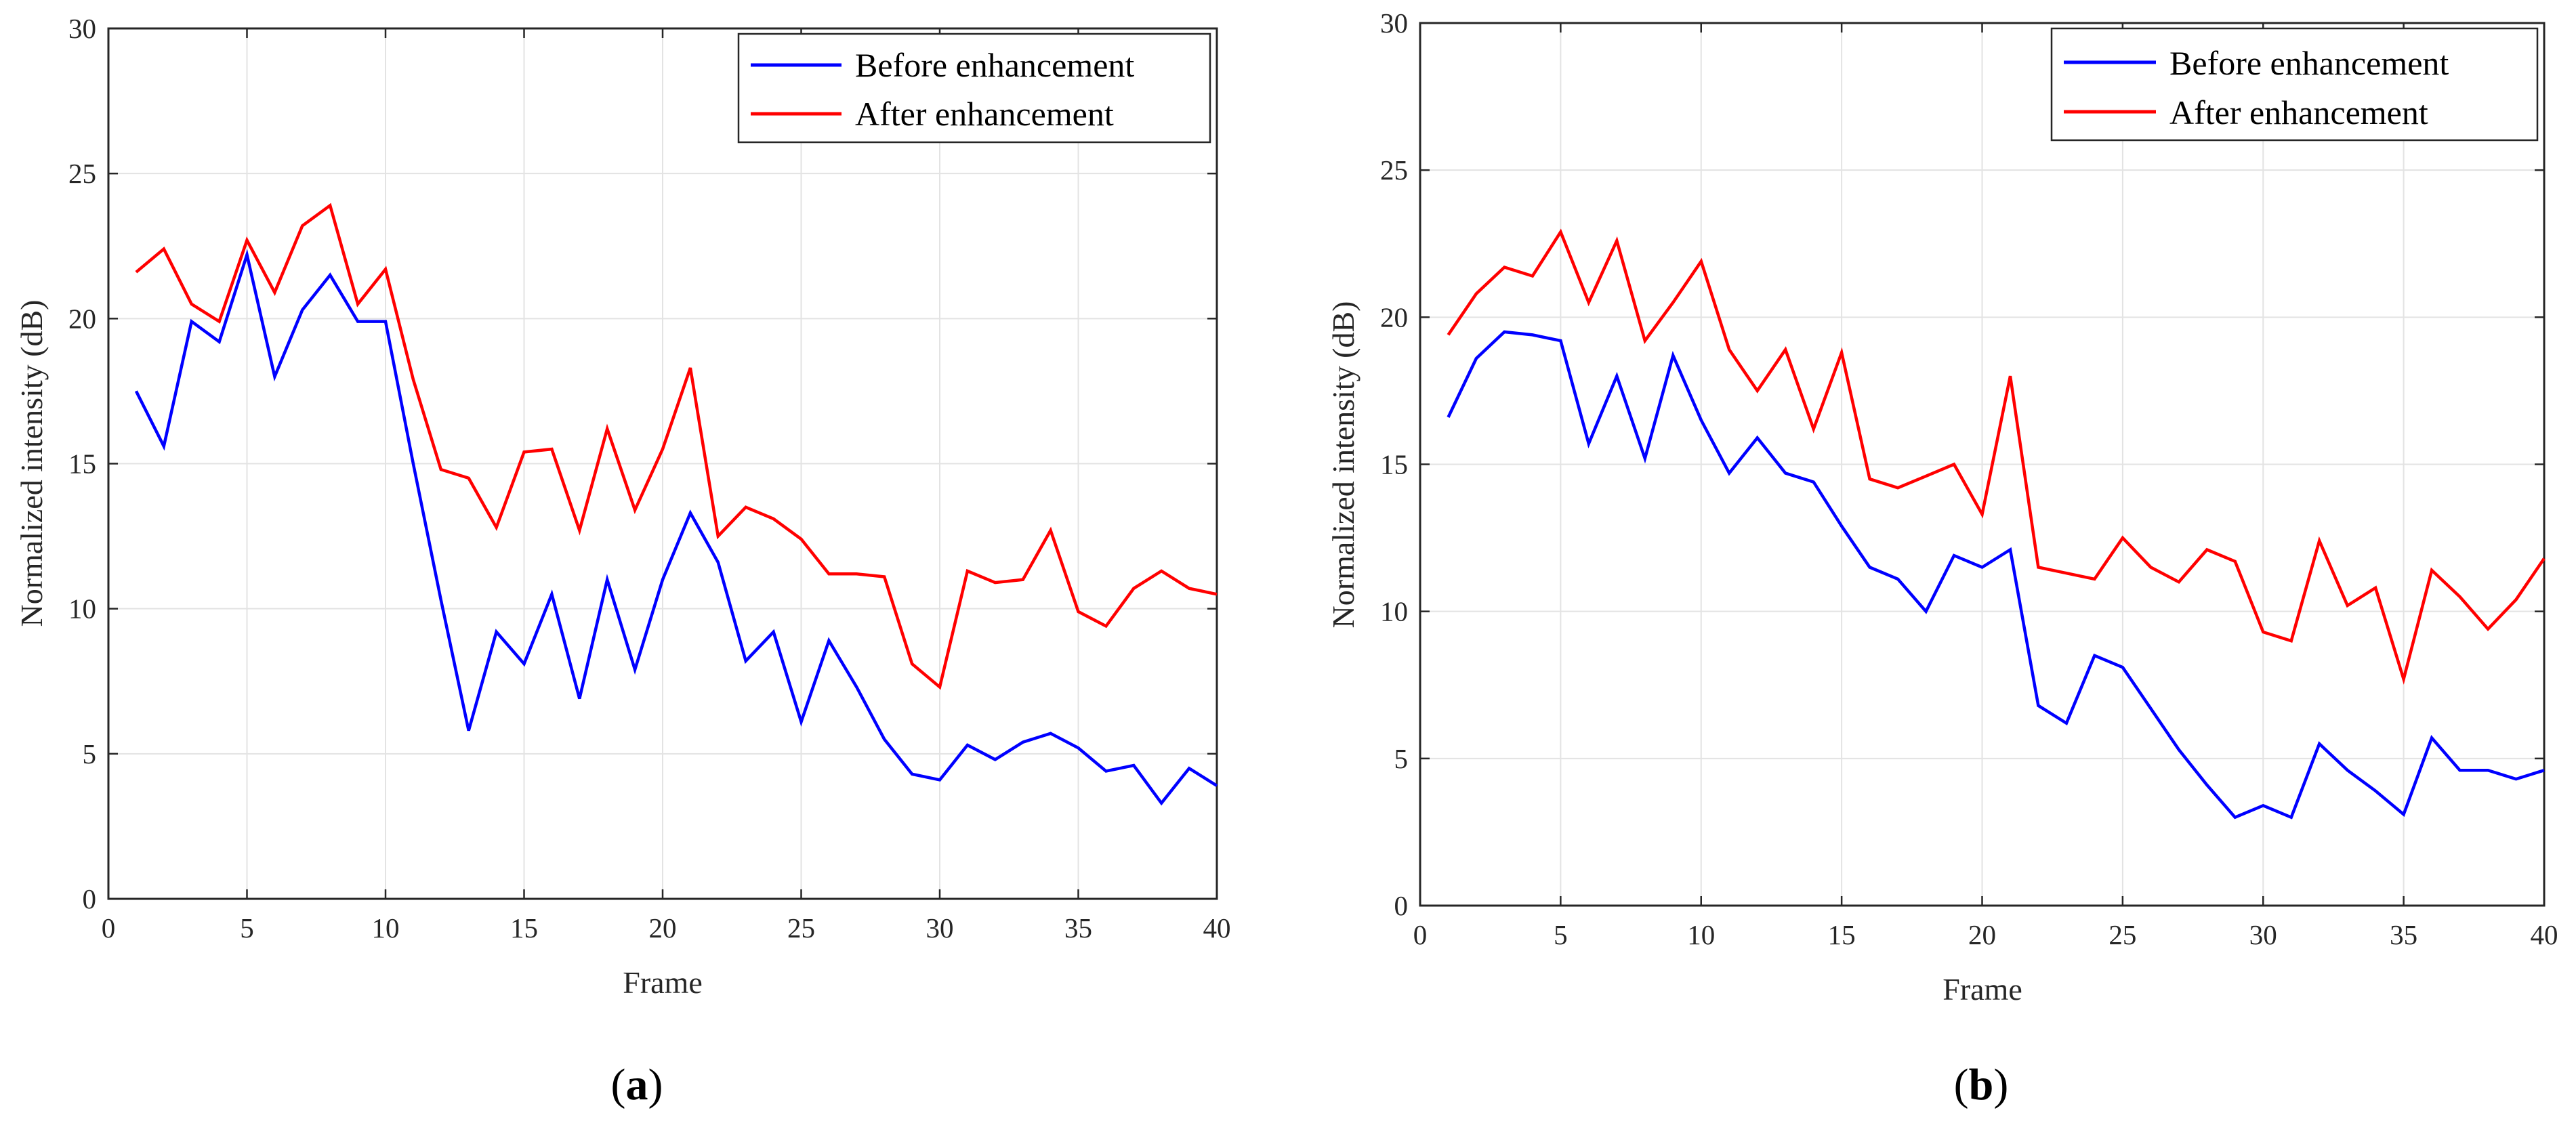 This screenshot has height=1121, width=2576. What do you see at coordinates (2122, 934) in the screenshot?
I see `x-tick-label-b: 25` at bounding box center [2122, 934].